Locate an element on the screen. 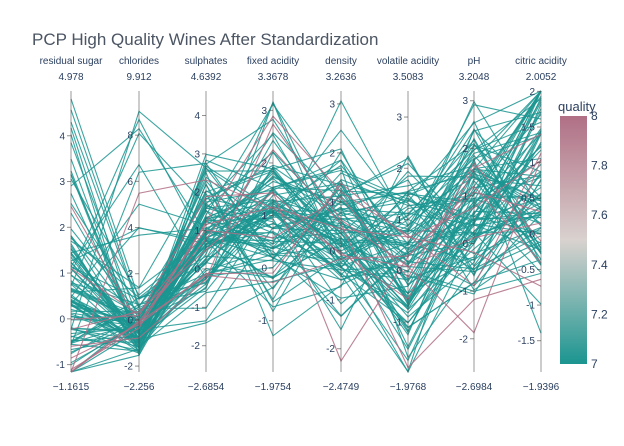  tick-label: 6 is located at coordinates (130, 182).